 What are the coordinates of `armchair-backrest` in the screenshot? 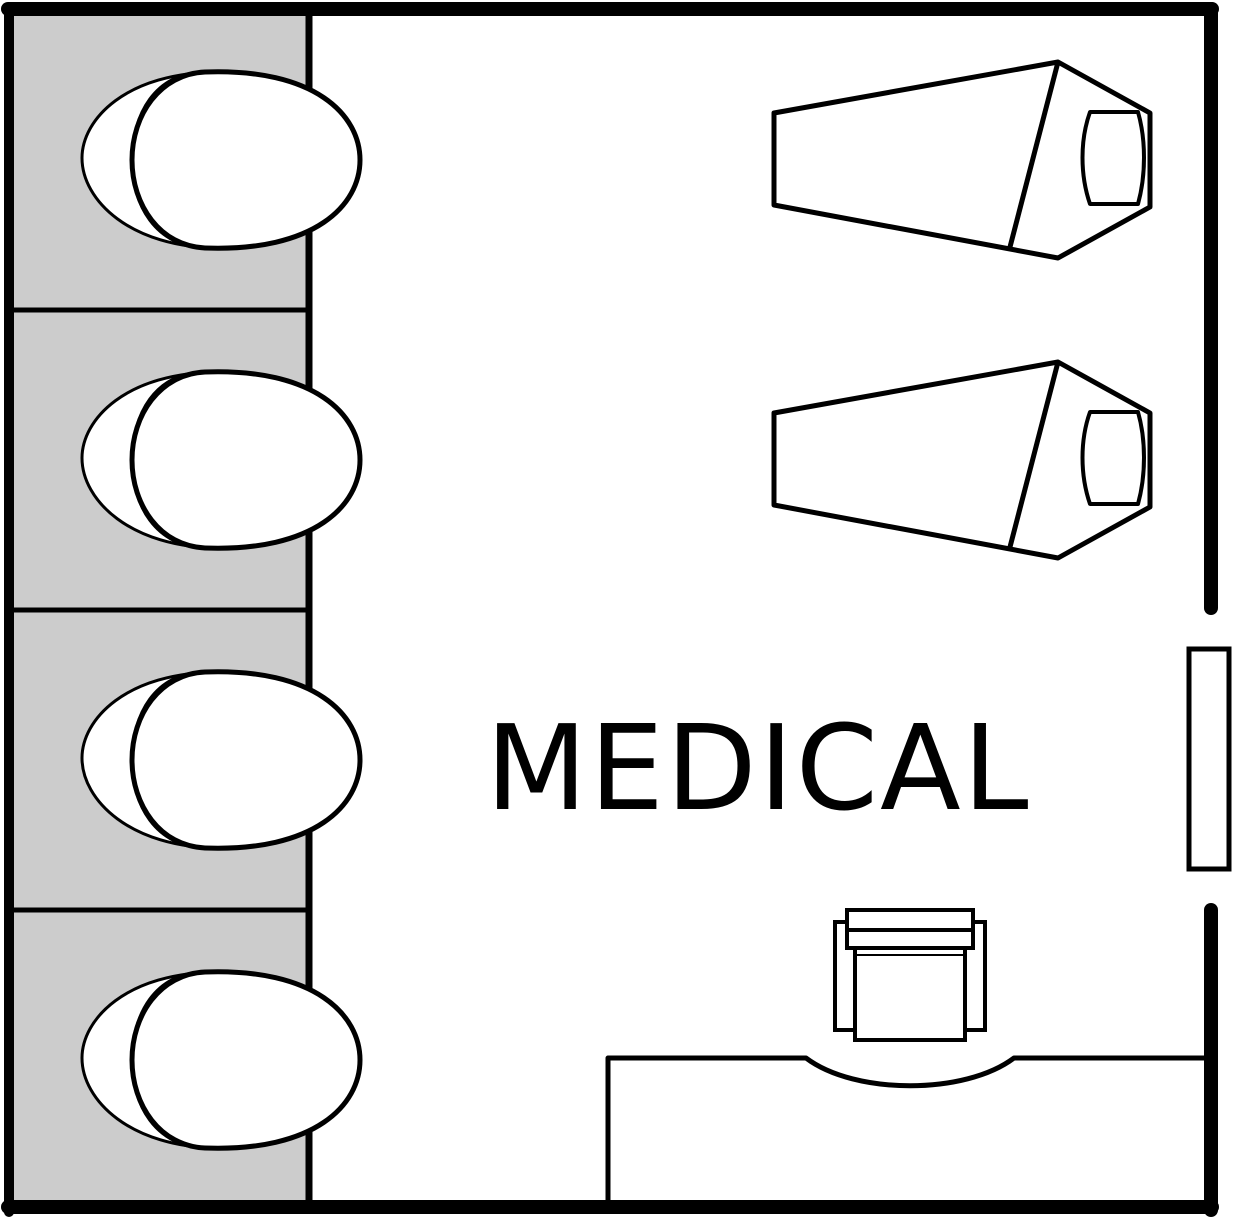 It's located at (910, 939).